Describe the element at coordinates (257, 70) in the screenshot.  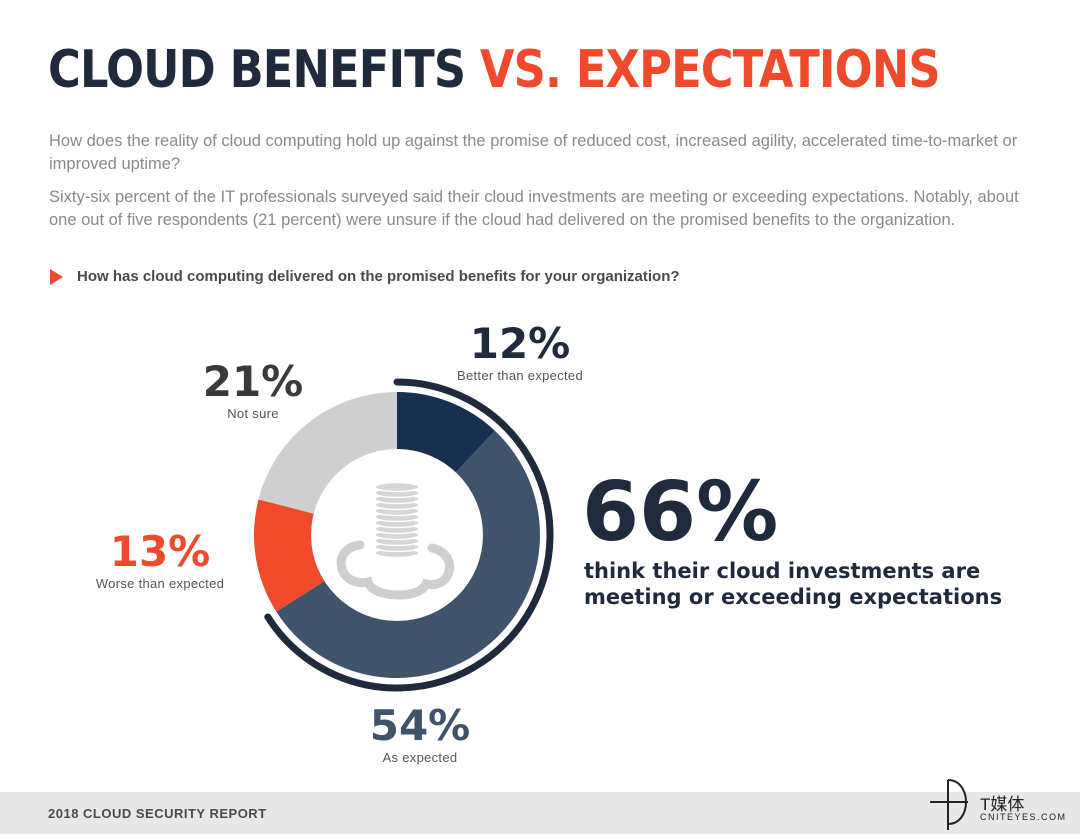
I see `title-part-1: CLOUD BENEFITS` at that location.